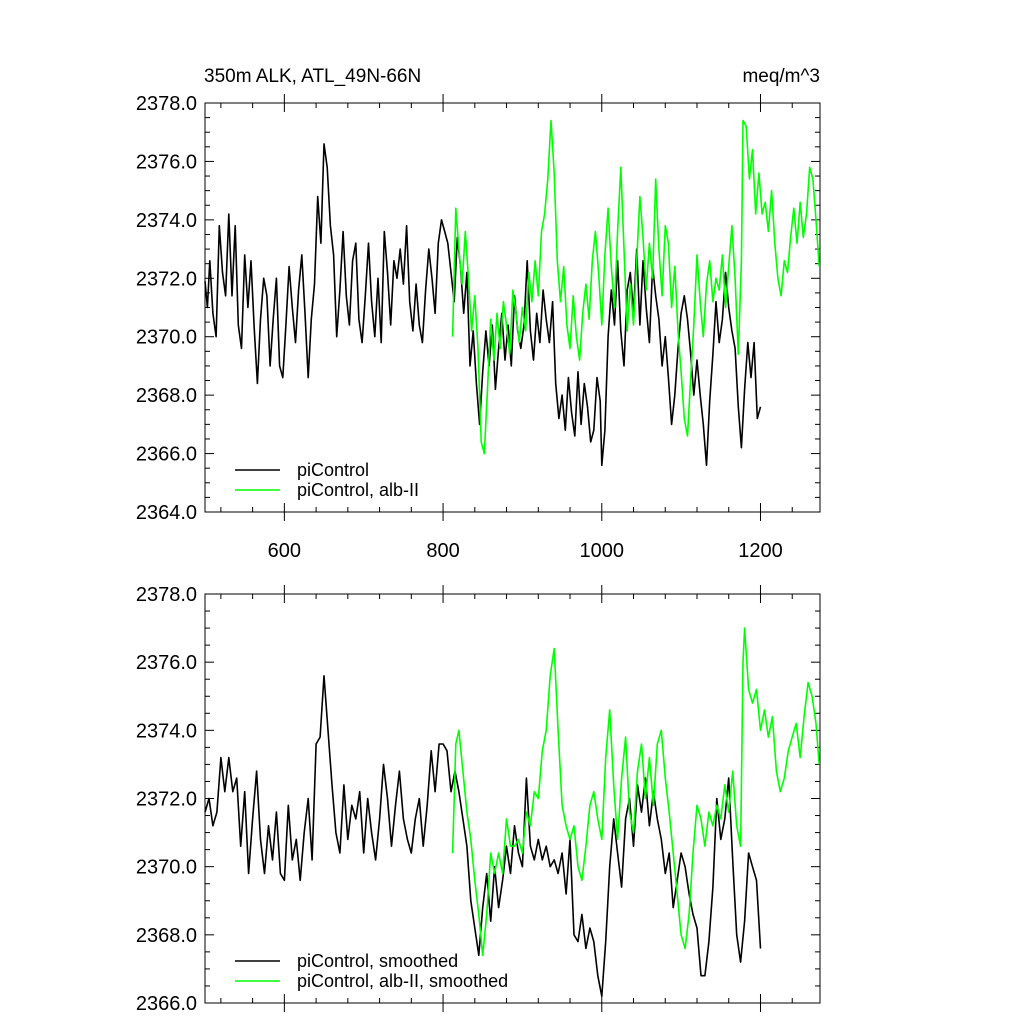  I want to click on x-tick-label: 800, so click(442, 551).